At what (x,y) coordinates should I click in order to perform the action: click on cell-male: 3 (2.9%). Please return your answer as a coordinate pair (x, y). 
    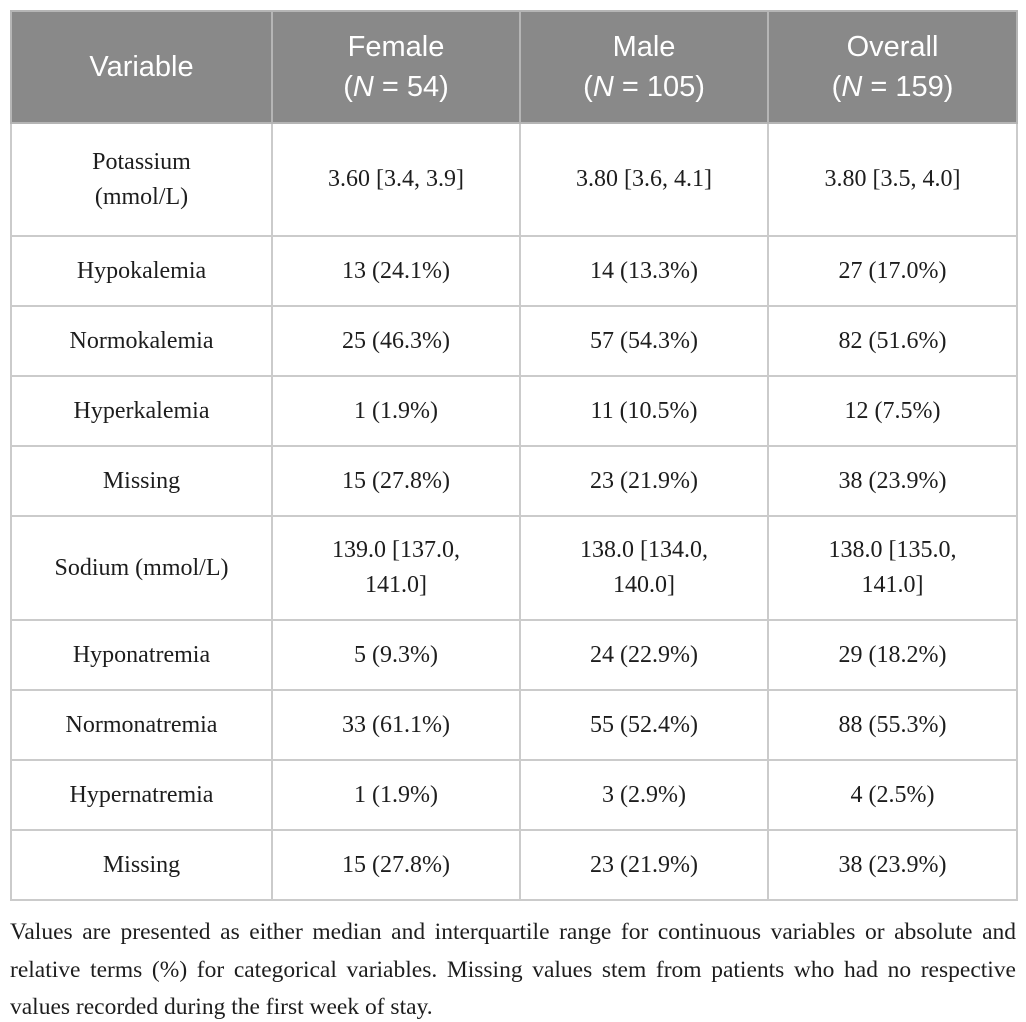
    Looking at the image, I should click on (644, 795).